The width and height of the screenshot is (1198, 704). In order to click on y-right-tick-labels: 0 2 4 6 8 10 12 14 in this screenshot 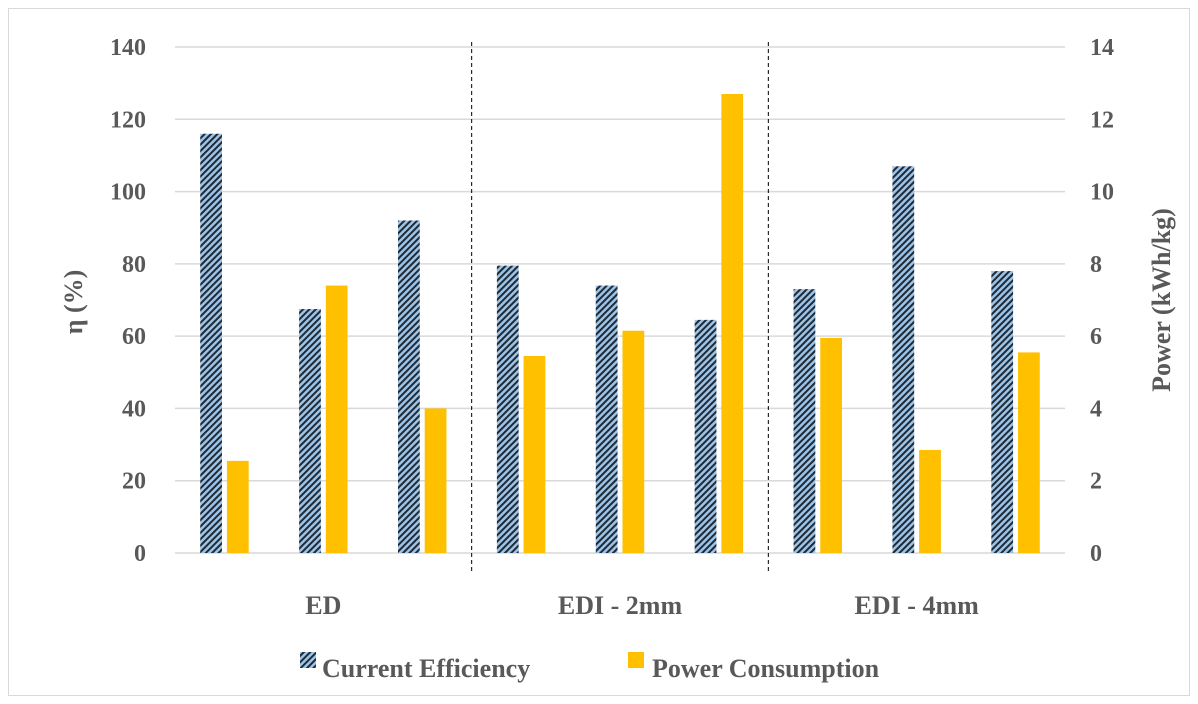, I will do `click(1102, 301)`.